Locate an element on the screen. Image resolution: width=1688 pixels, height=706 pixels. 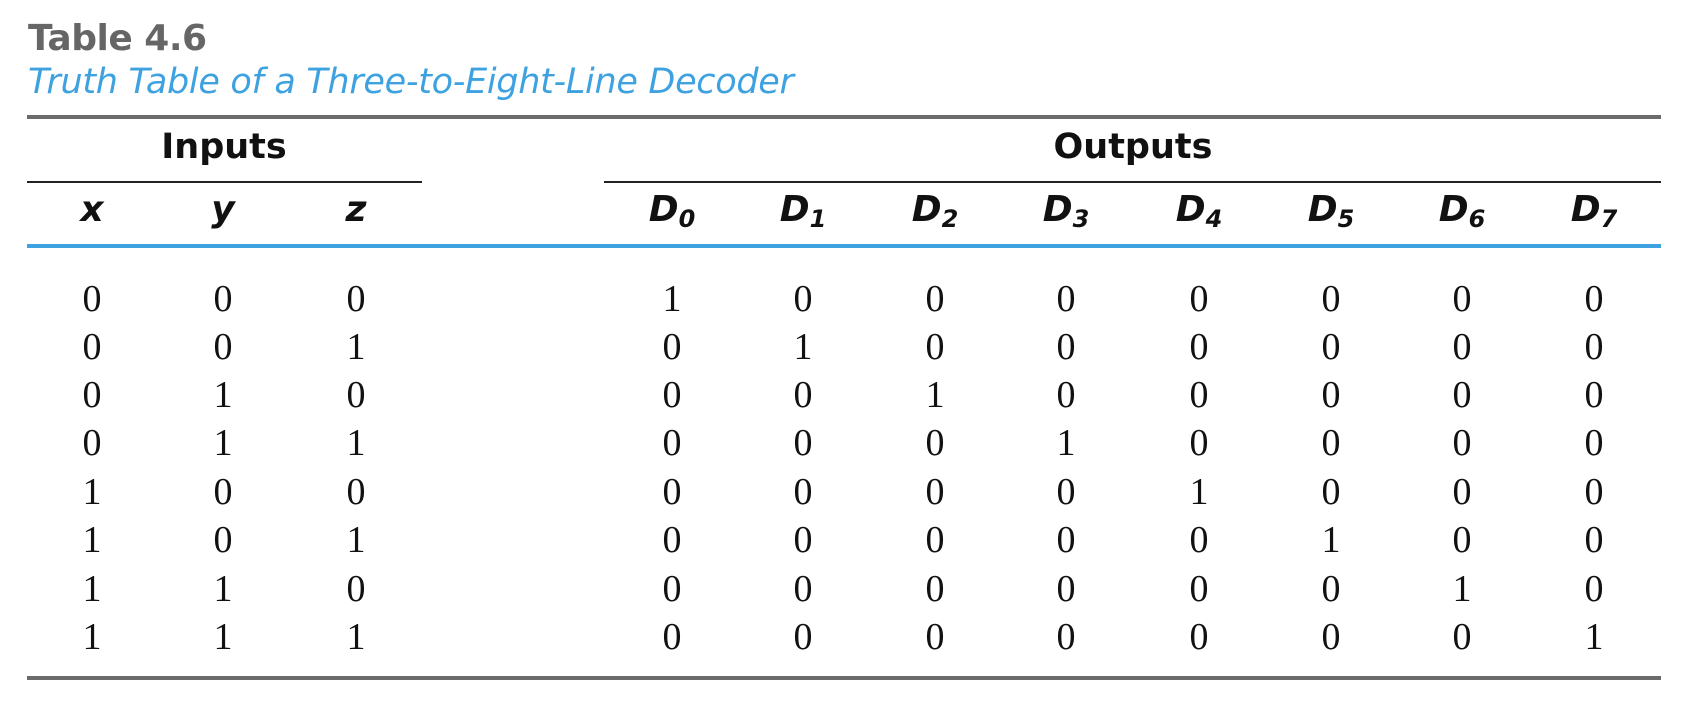
column-header-name: y is located at coordinates (223, 209).